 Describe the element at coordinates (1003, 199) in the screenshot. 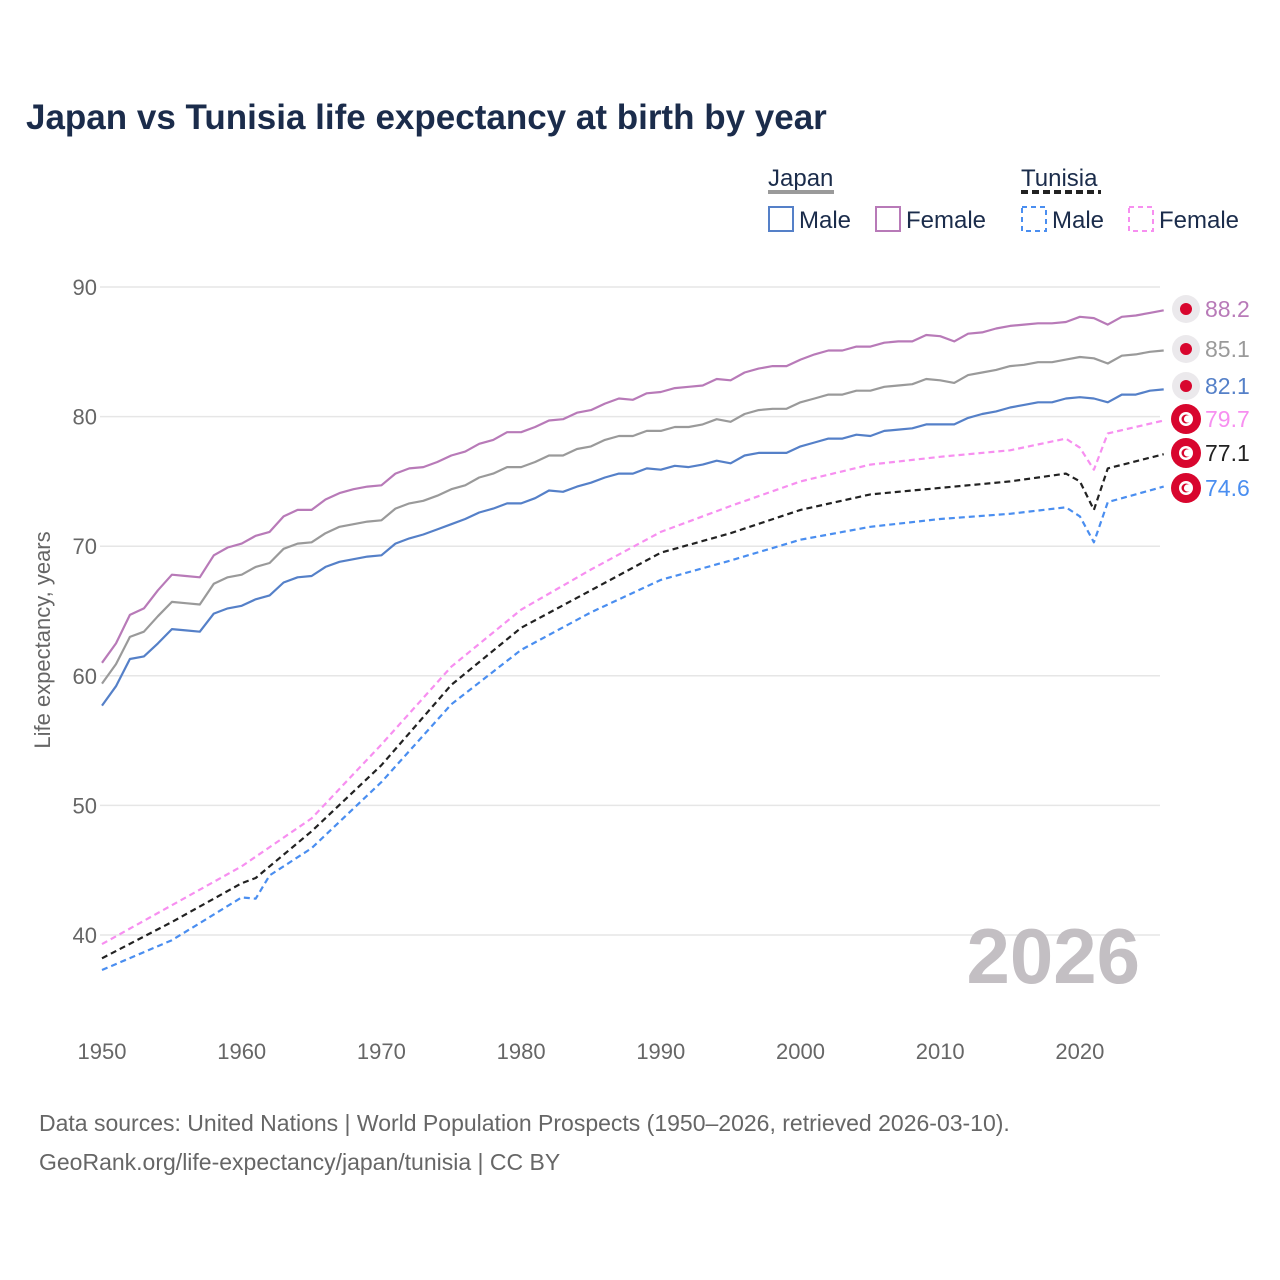

I see `legend: Japan Tunisia Male Female Male Female` at that location.